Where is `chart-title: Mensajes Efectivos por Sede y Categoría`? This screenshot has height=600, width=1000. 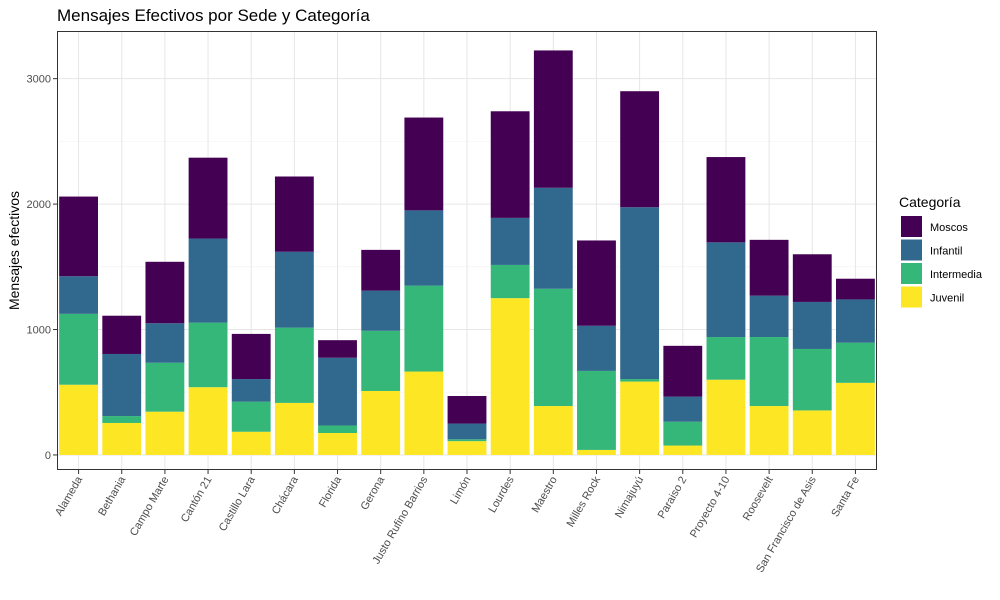
chart-title: Mensajes Efectivos por Sede y Categoría is located at coordinates (213, 15).